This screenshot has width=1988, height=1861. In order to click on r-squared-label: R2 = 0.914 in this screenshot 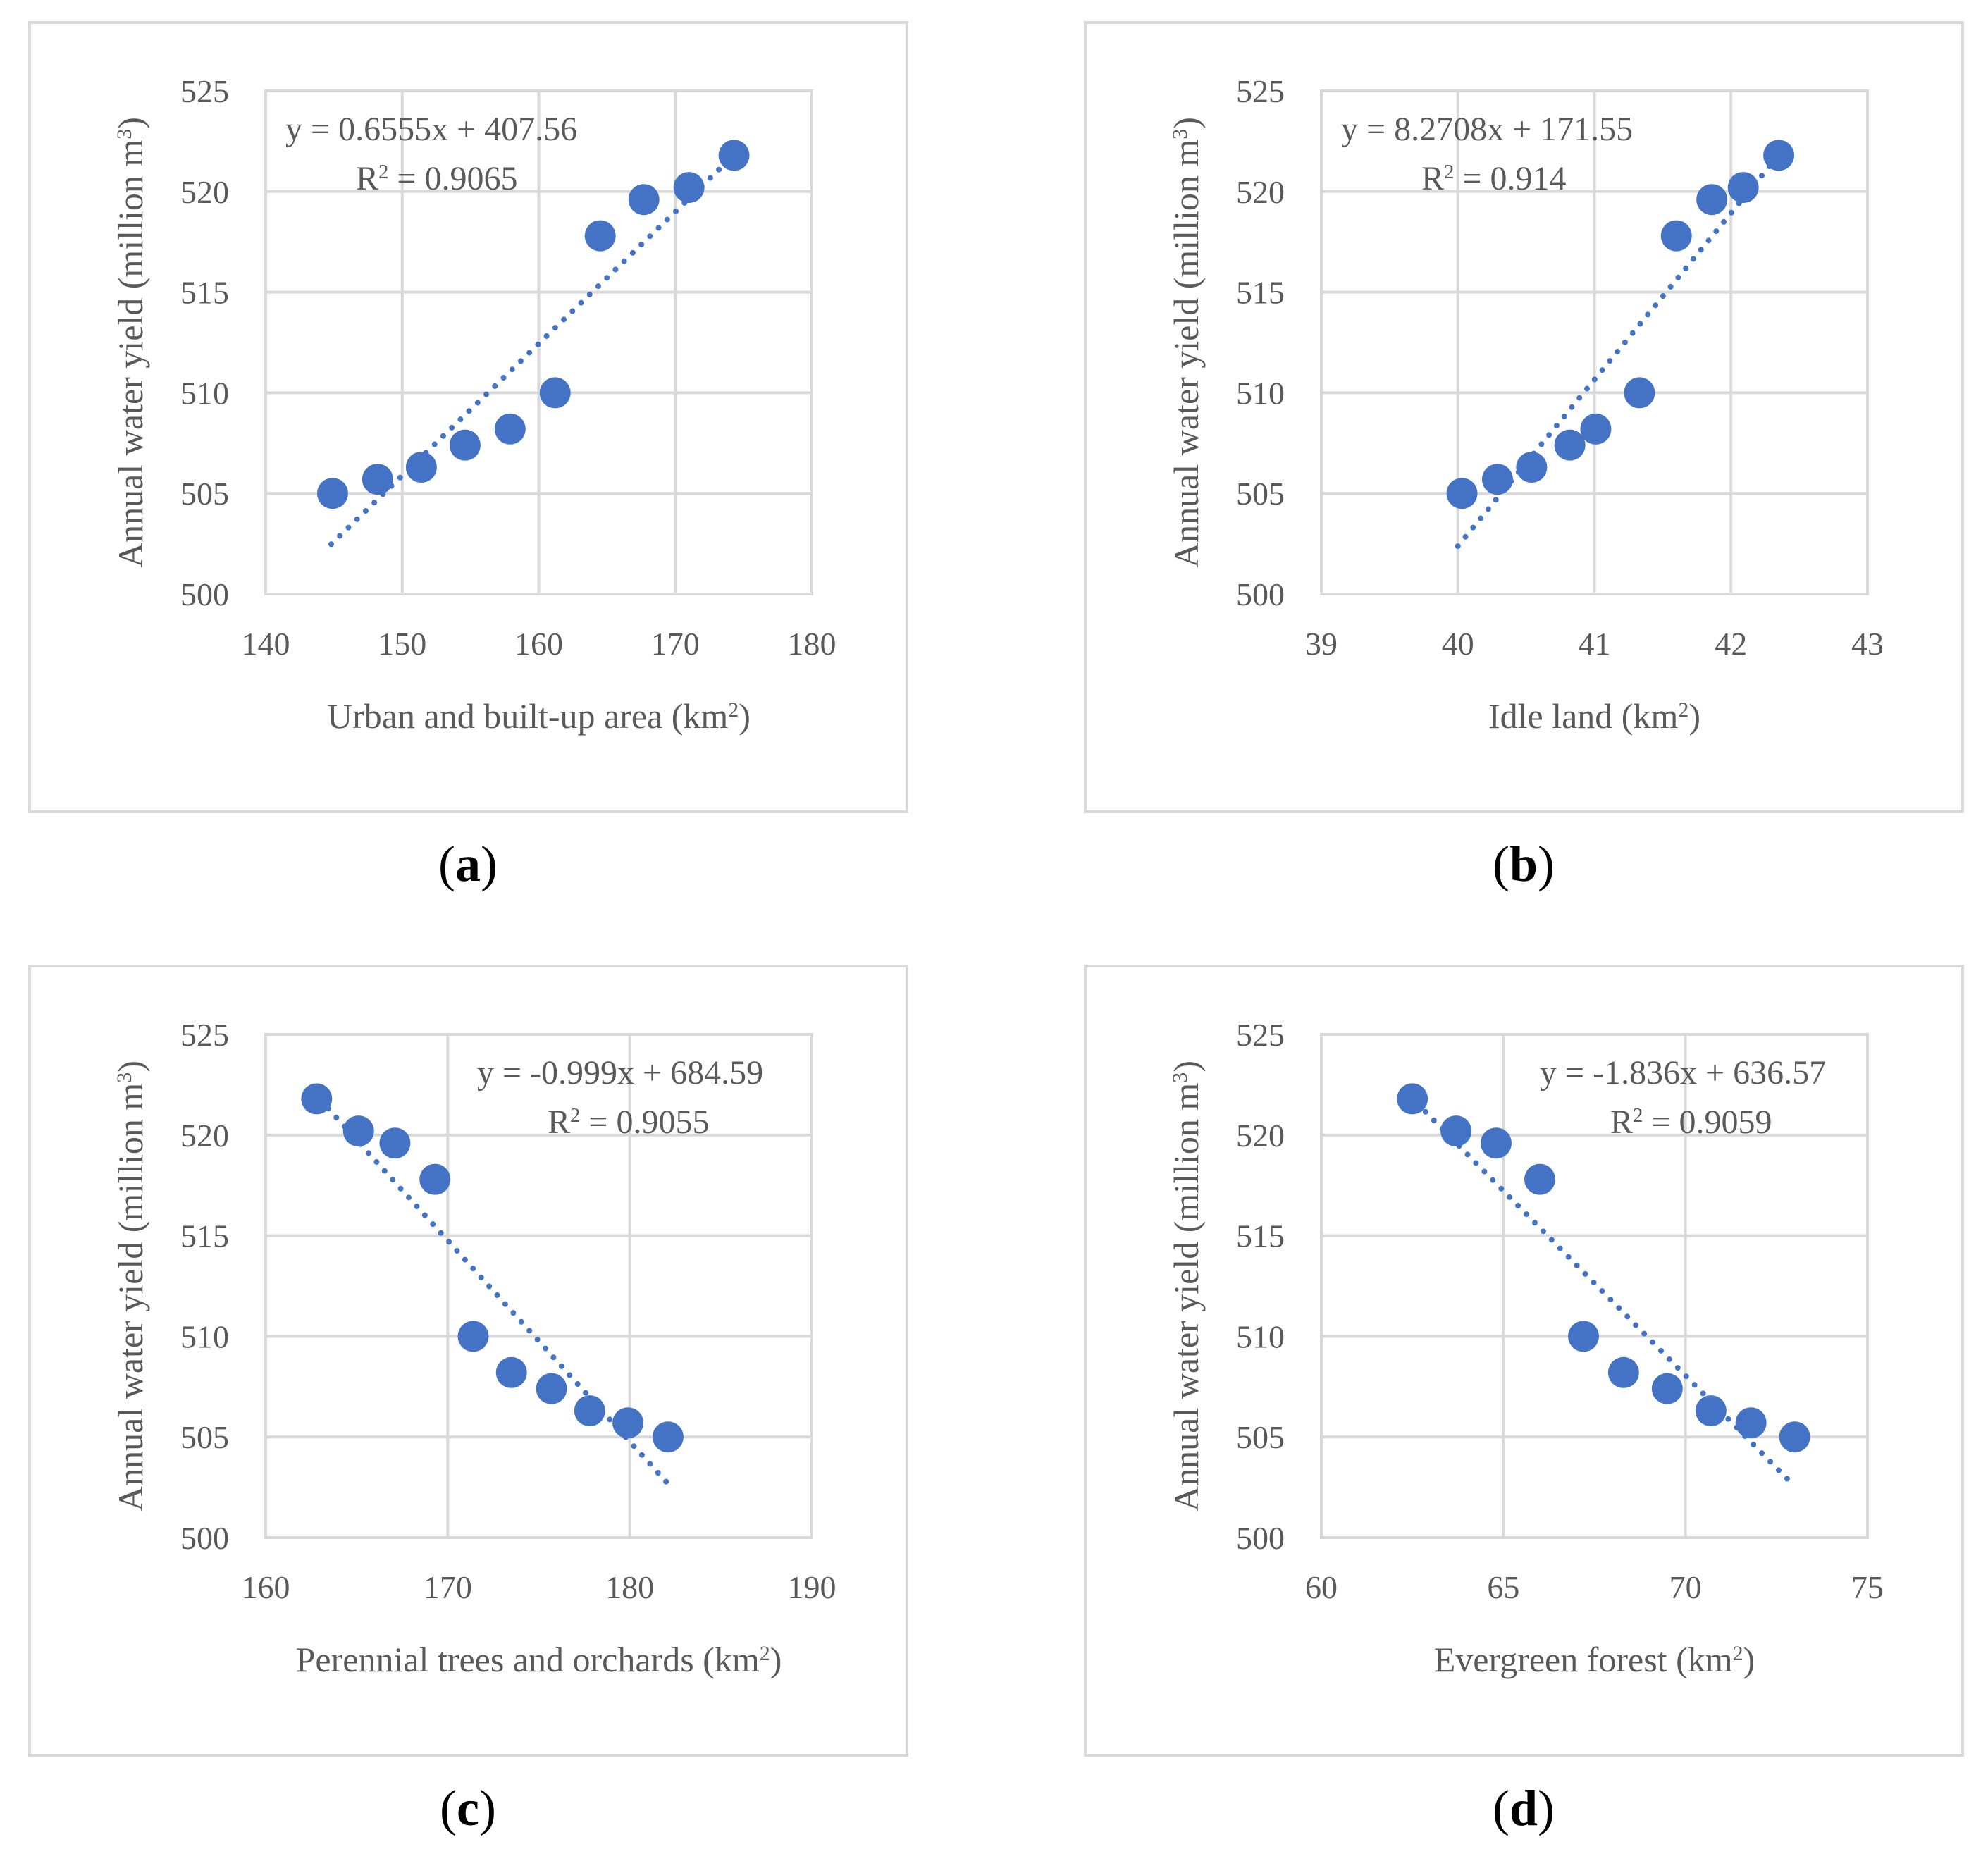, I will do `click(1494, 178)`.